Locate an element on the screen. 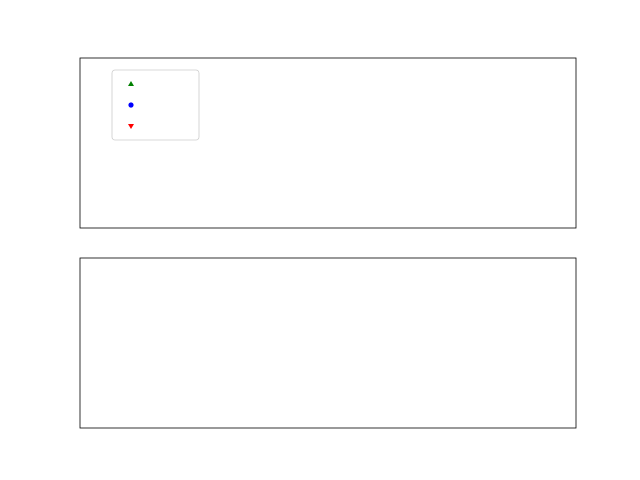 The height and width of the screenshot is (480, 640). legend-frame is located at coordinates (155, 105).